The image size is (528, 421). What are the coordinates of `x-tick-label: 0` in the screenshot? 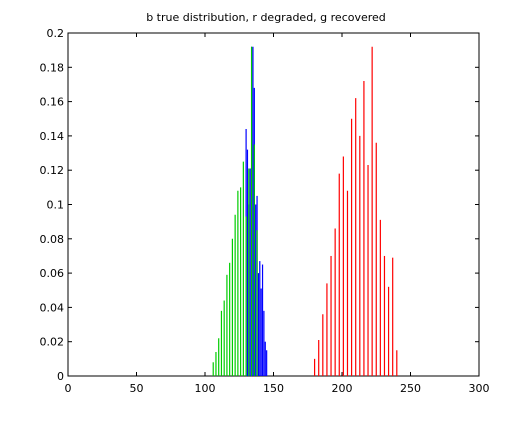 It's located at (68, 388).